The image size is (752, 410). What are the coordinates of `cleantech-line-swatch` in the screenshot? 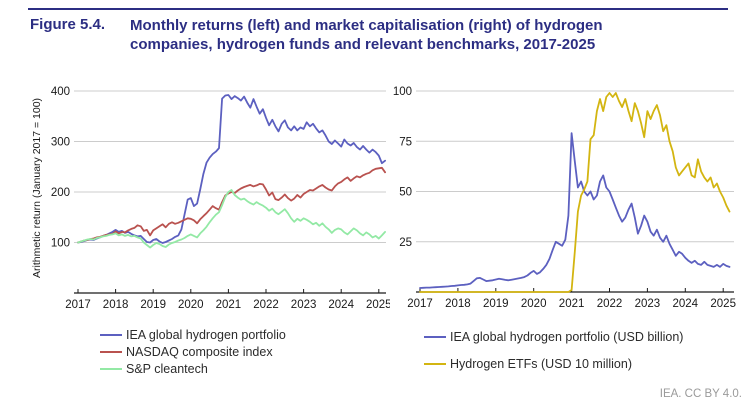 It's located at (111, 368).